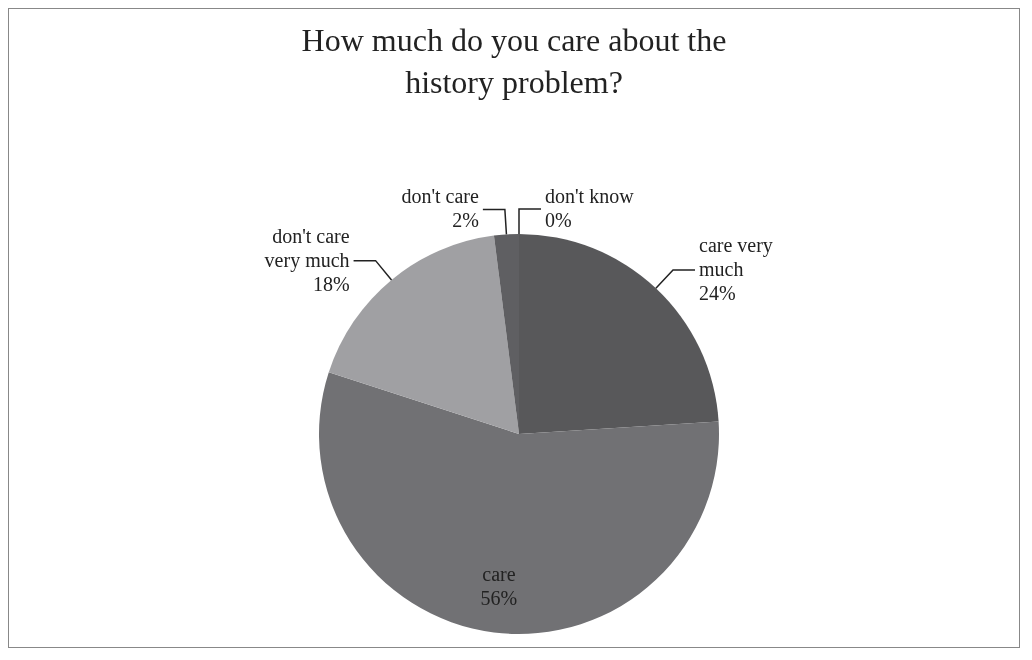 The image size is (1032, 660). Describe the element at coordinates (736, 256) in the screenshot. I see `slice-label: care very much` at that location.